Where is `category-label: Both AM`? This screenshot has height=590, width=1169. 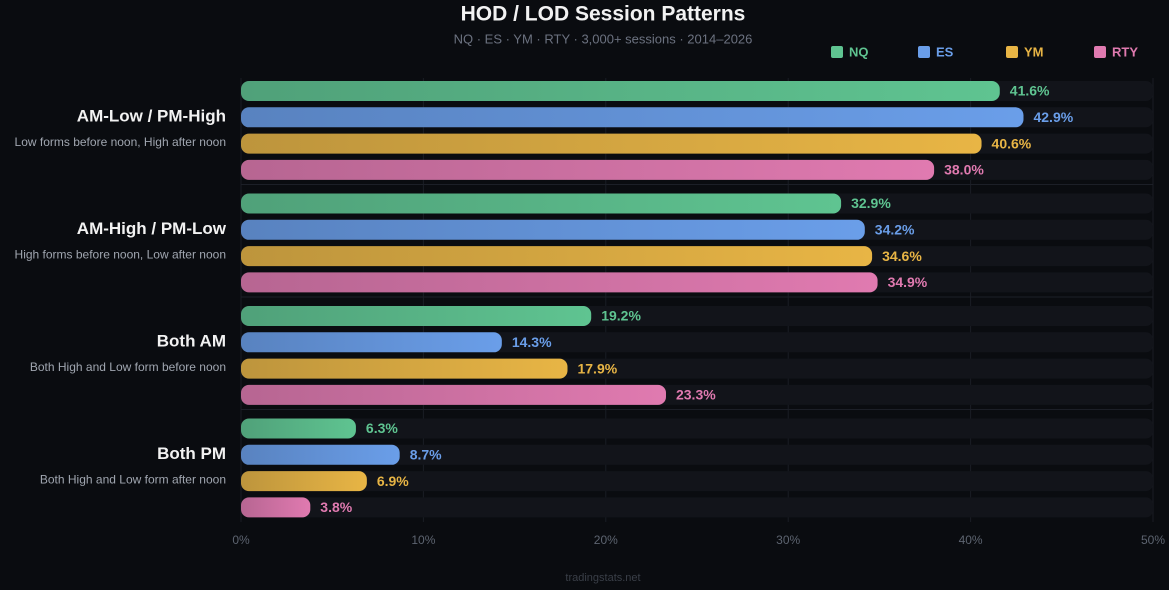 category-label: Both AM is located at coordinates (191, 340).